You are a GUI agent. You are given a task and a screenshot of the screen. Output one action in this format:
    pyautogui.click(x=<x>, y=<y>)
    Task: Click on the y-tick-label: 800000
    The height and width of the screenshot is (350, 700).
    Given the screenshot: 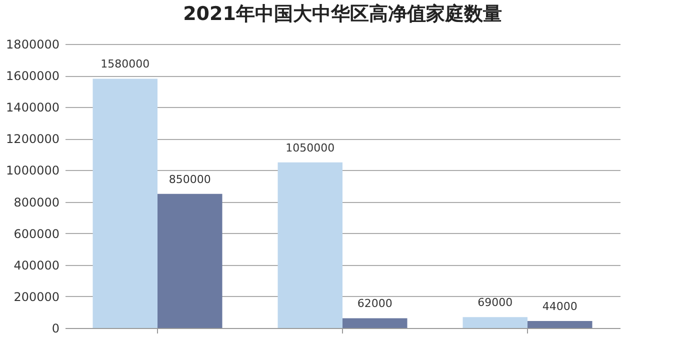 What is the action you would take?
    pyautogui.click(x=37, y=202)
    